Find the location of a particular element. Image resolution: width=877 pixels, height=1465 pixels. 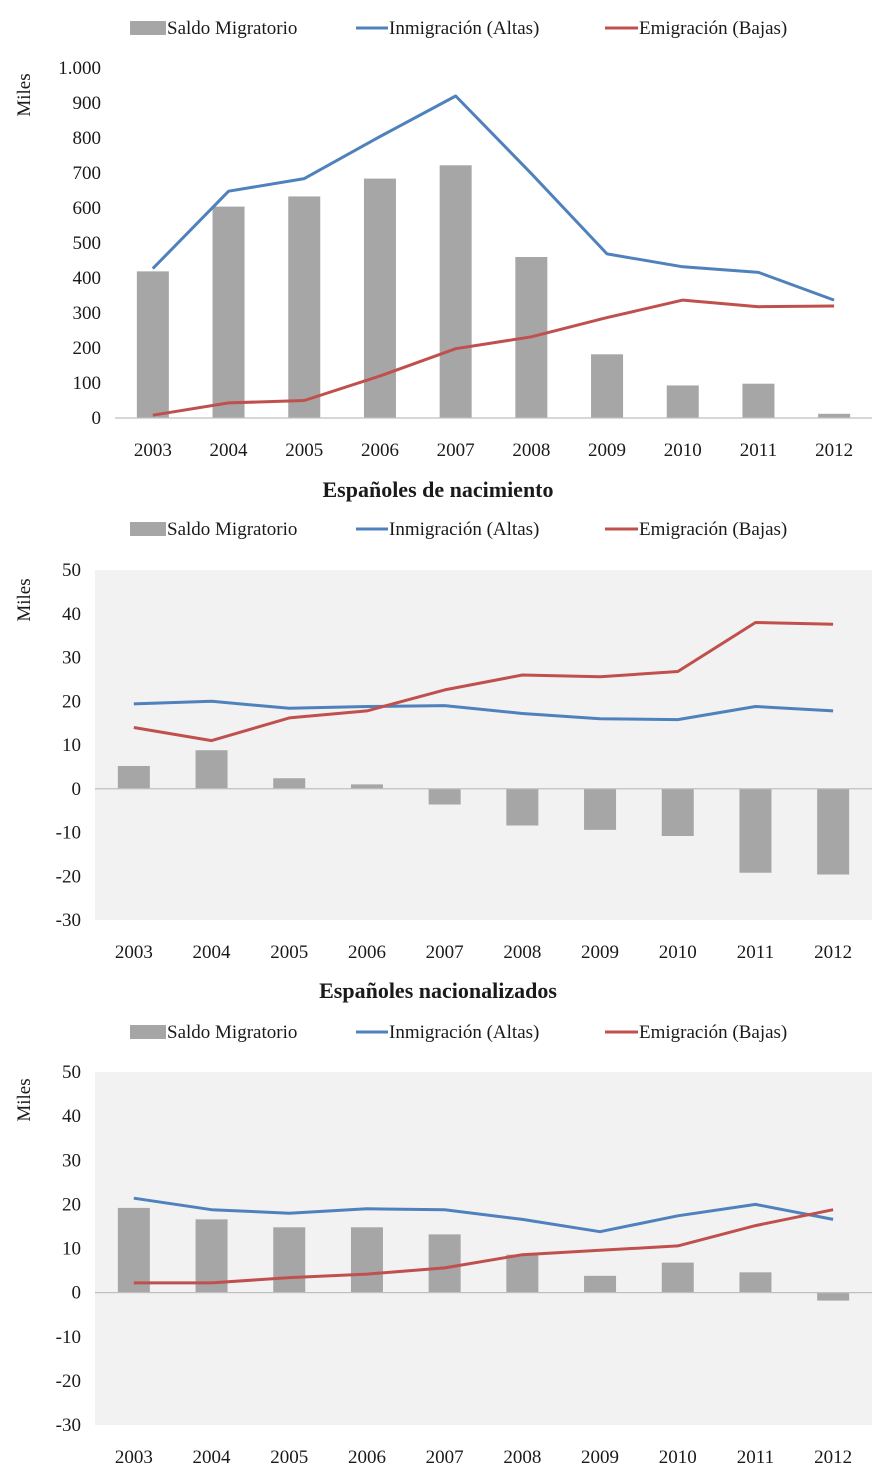

y-tick-label: 10 is located at coordinates (71, 745).